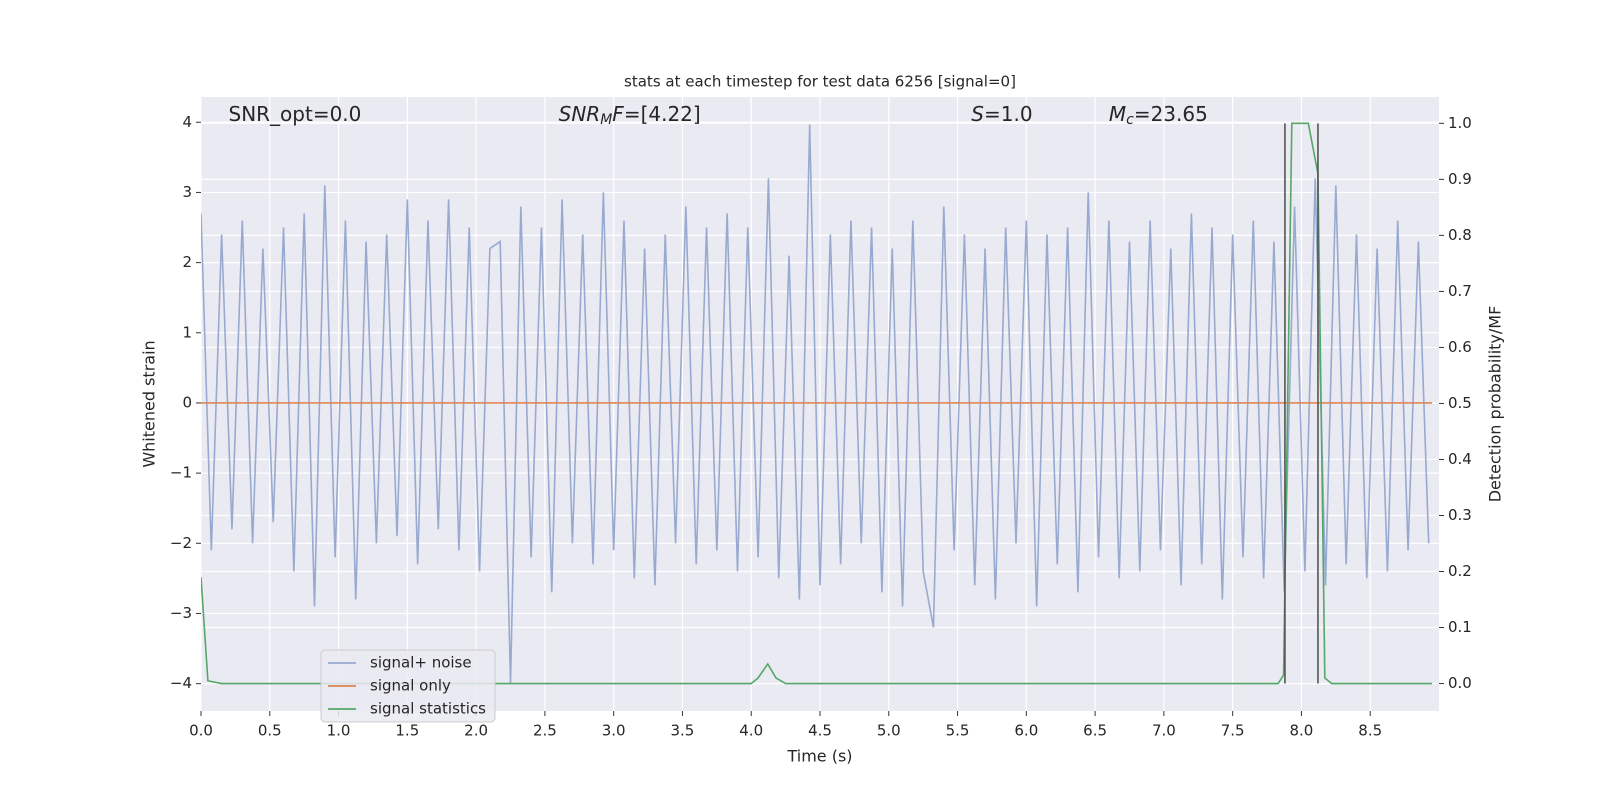 Image resolution: width=1600 pixels, height=804 pixels. I want to click on legend-box, so click(408, 686).